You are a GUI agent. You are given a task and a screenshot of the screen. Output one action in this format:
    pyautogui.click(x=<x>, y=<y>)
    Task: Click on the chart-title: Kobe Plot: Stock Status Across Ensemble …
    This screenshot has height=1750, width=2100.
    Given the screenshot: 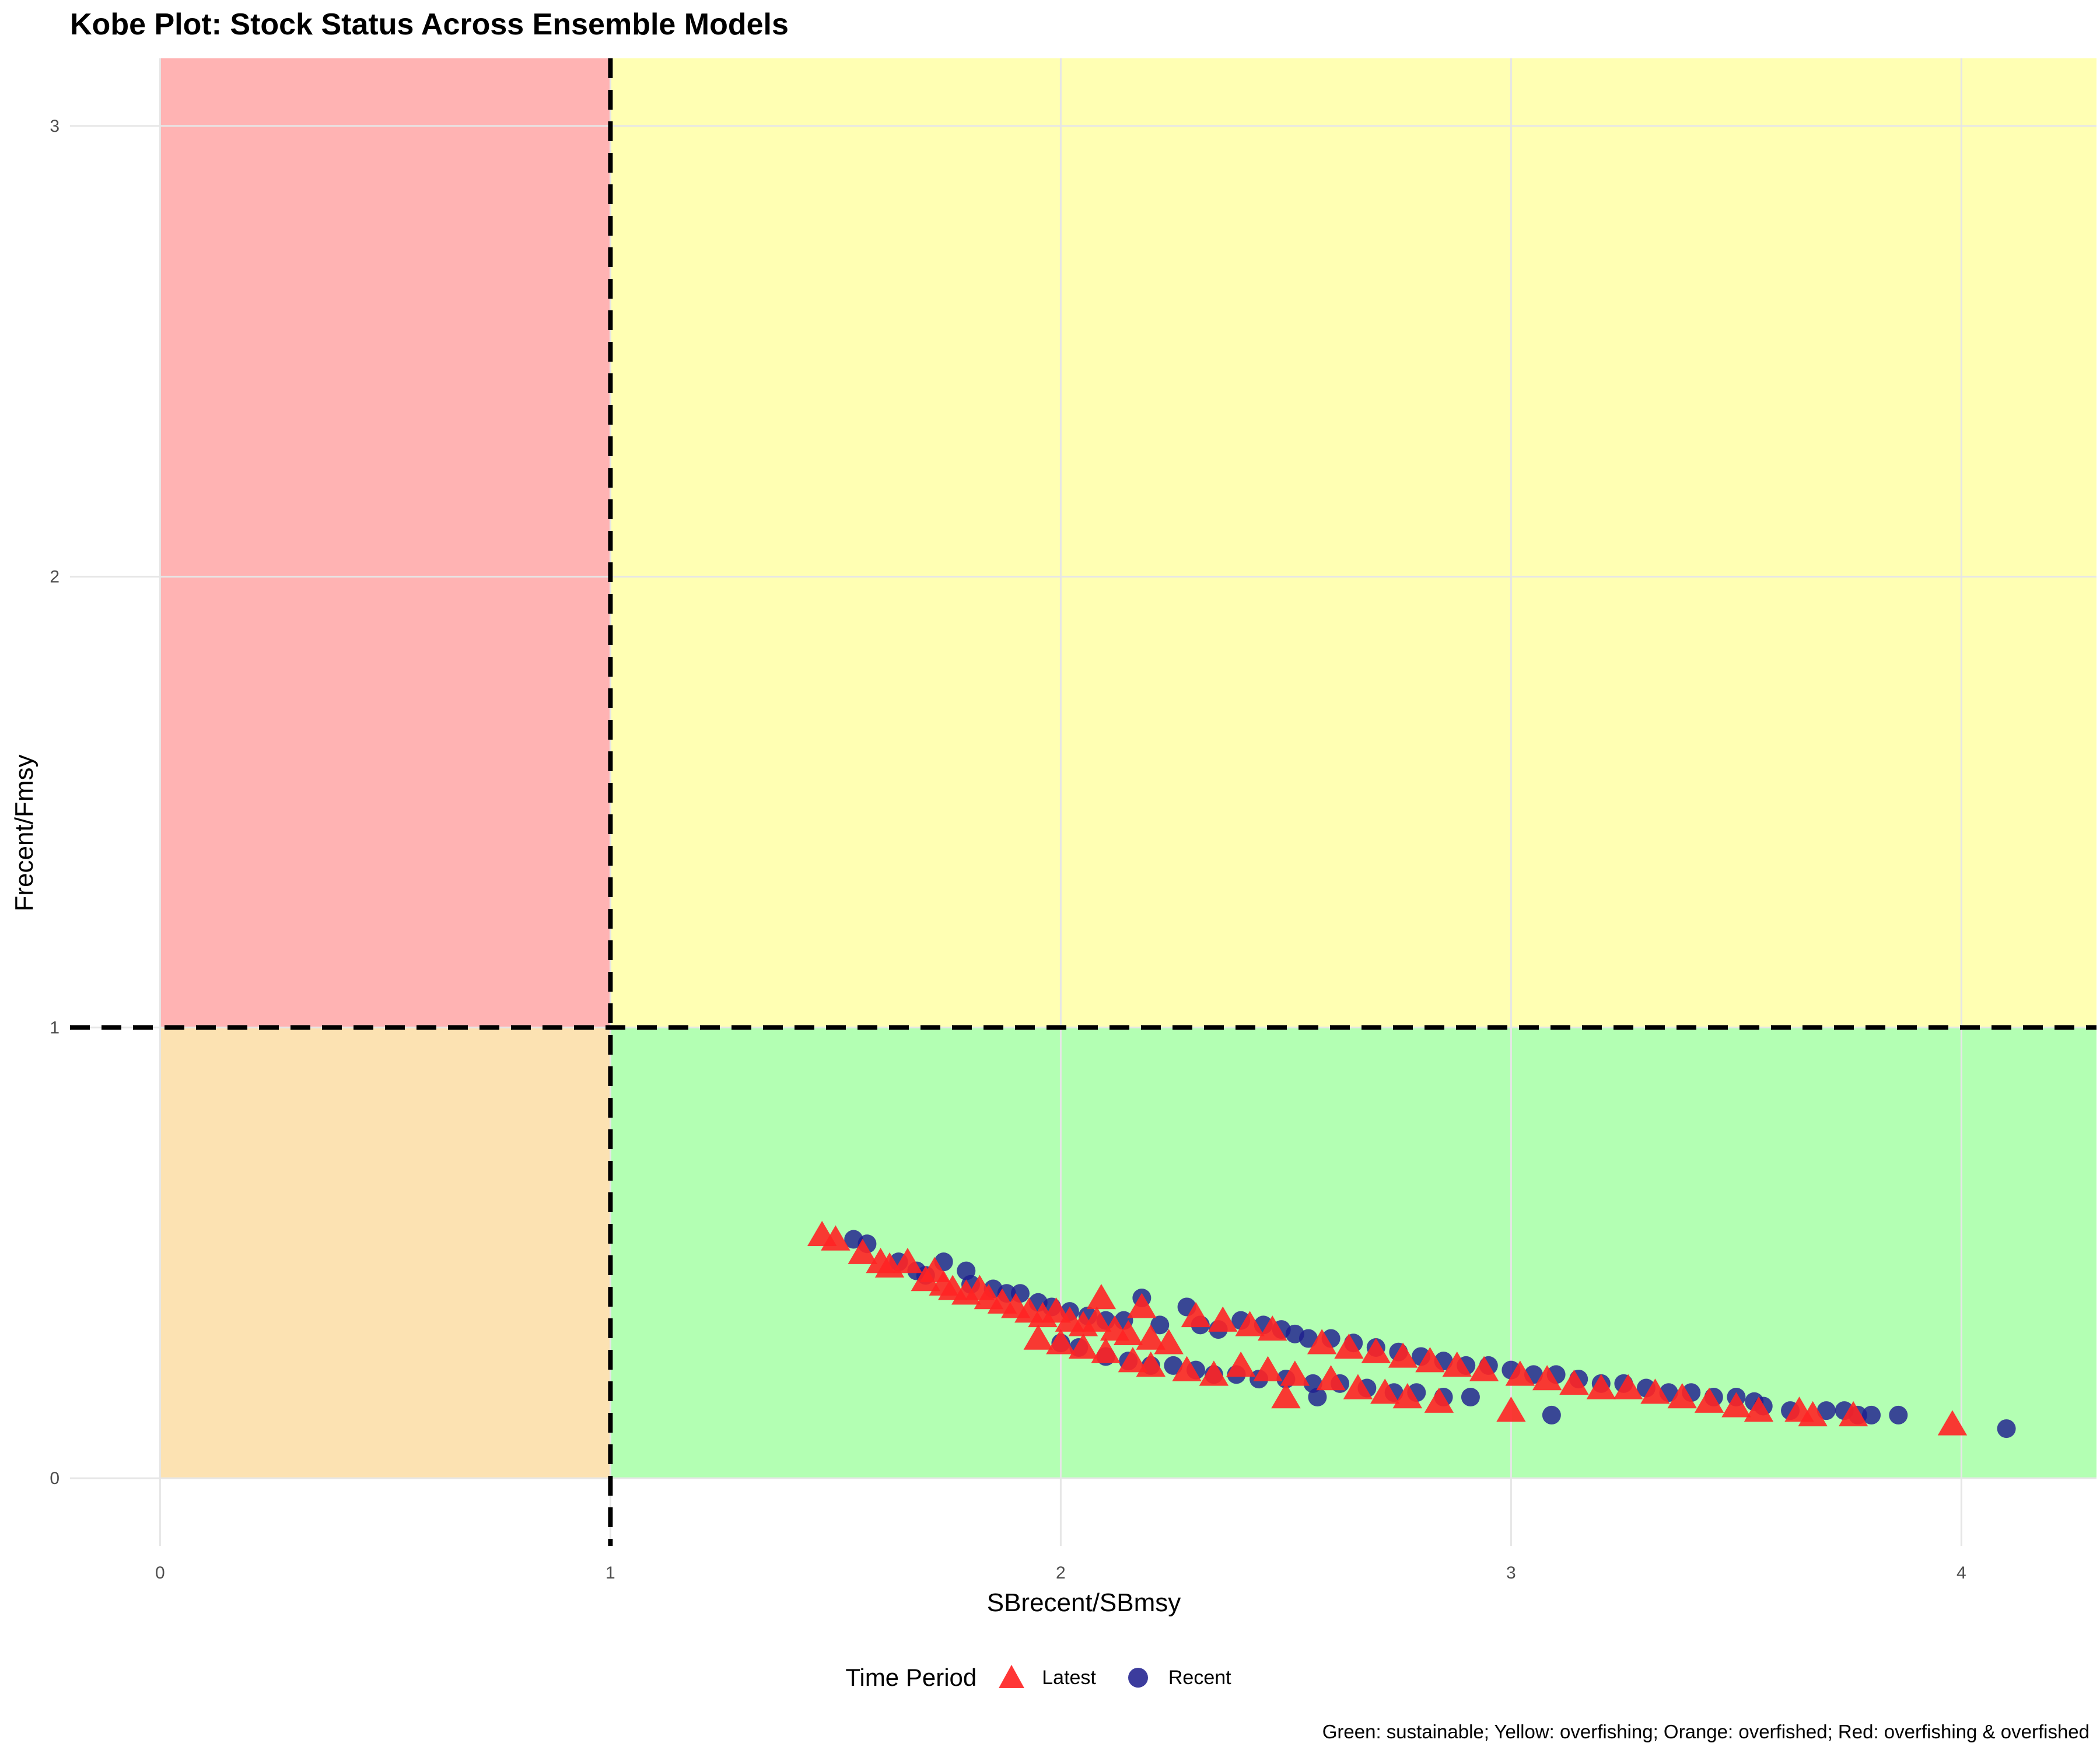 What is the action you would take?
    pyautogui.click(x=429, y=24)
    